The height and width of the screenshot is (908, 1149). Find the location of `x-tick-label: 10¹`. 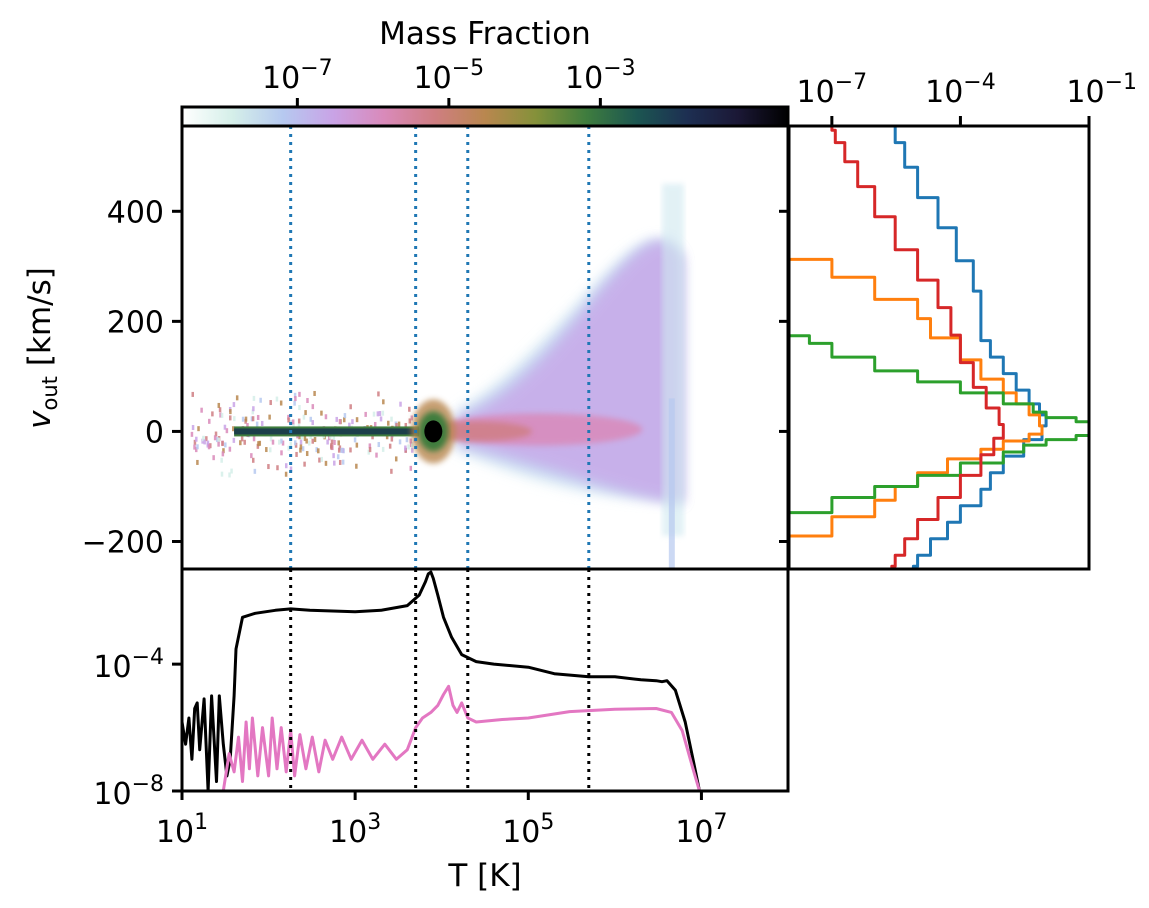

x-tick-label: 10¹ is located at coordinates (182, 830).